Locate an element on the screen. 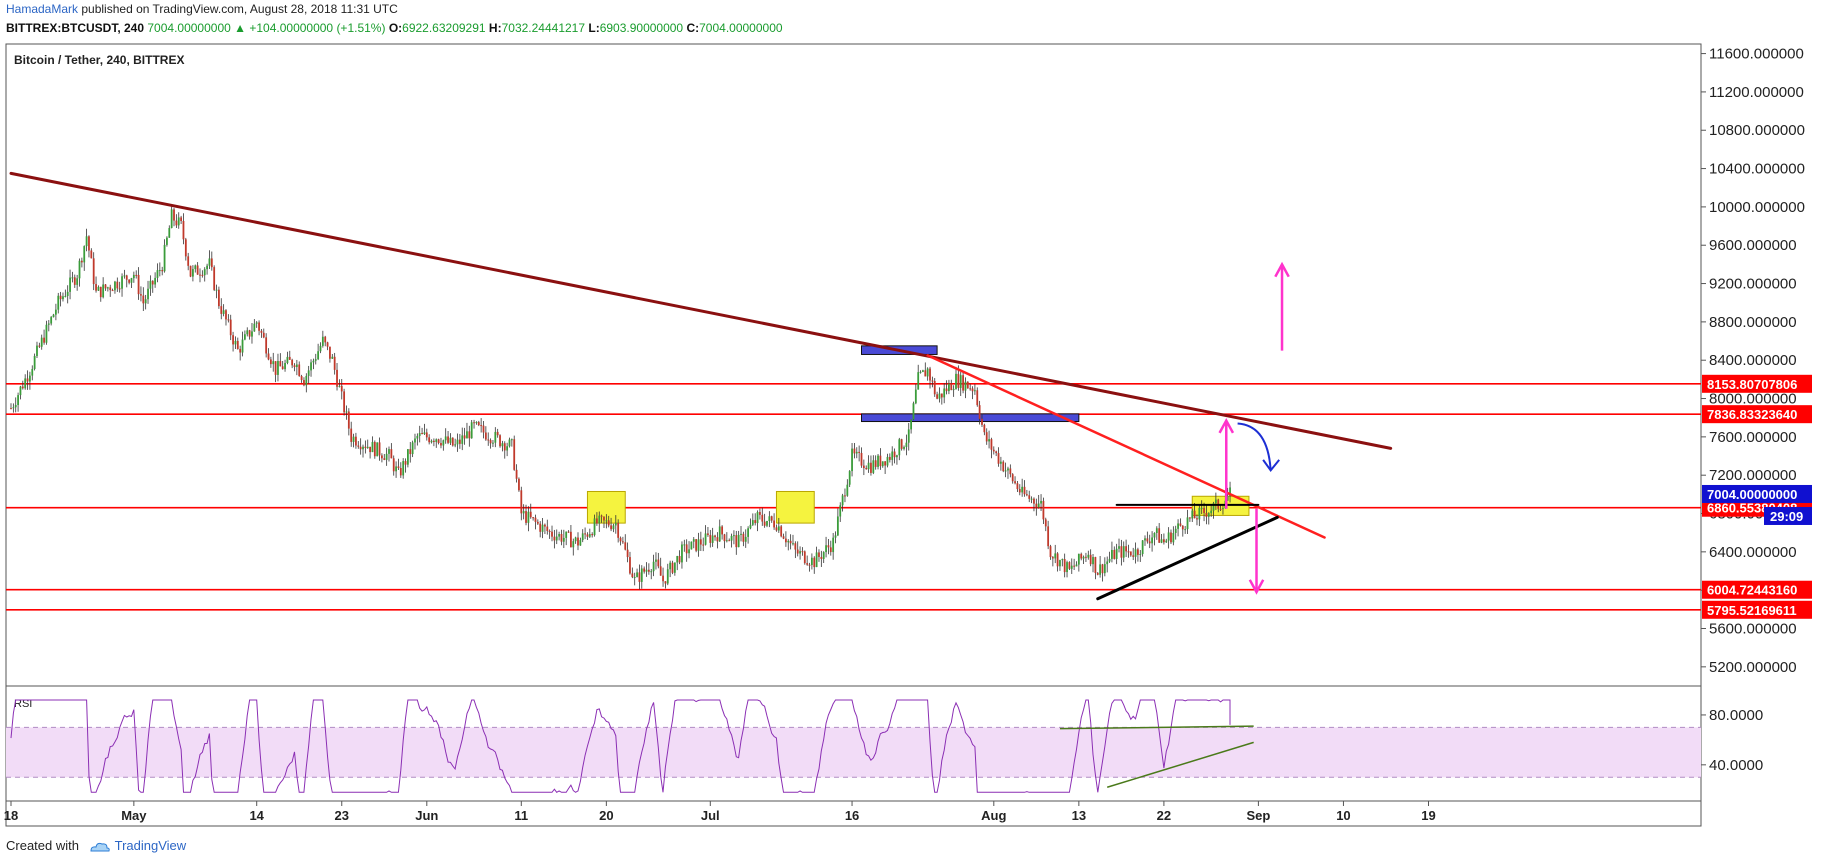 The height and width of the screenshot is (866, 1828). up-target-arrow-head is located at coordinates (1282, 269).